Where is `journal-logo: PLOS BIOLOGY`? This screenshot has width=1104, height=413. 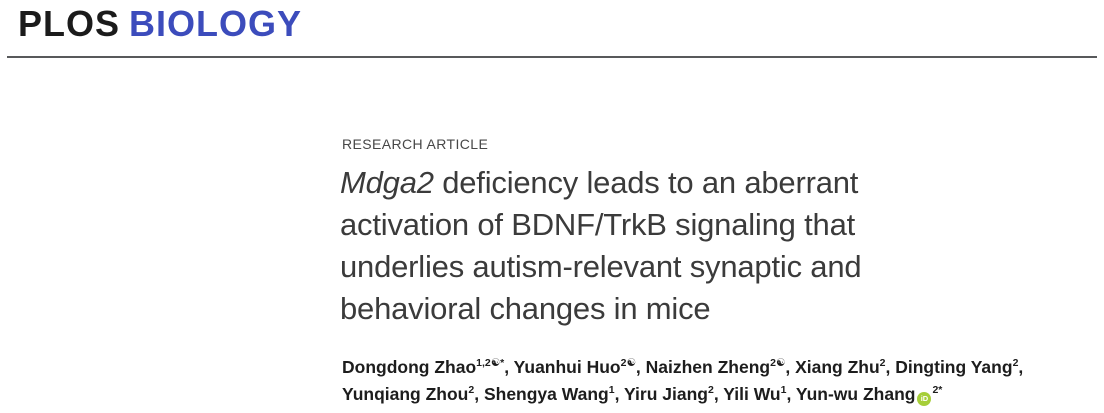
journal-logo: PLOS BIOLOGY is located at coordinates (160, 24).